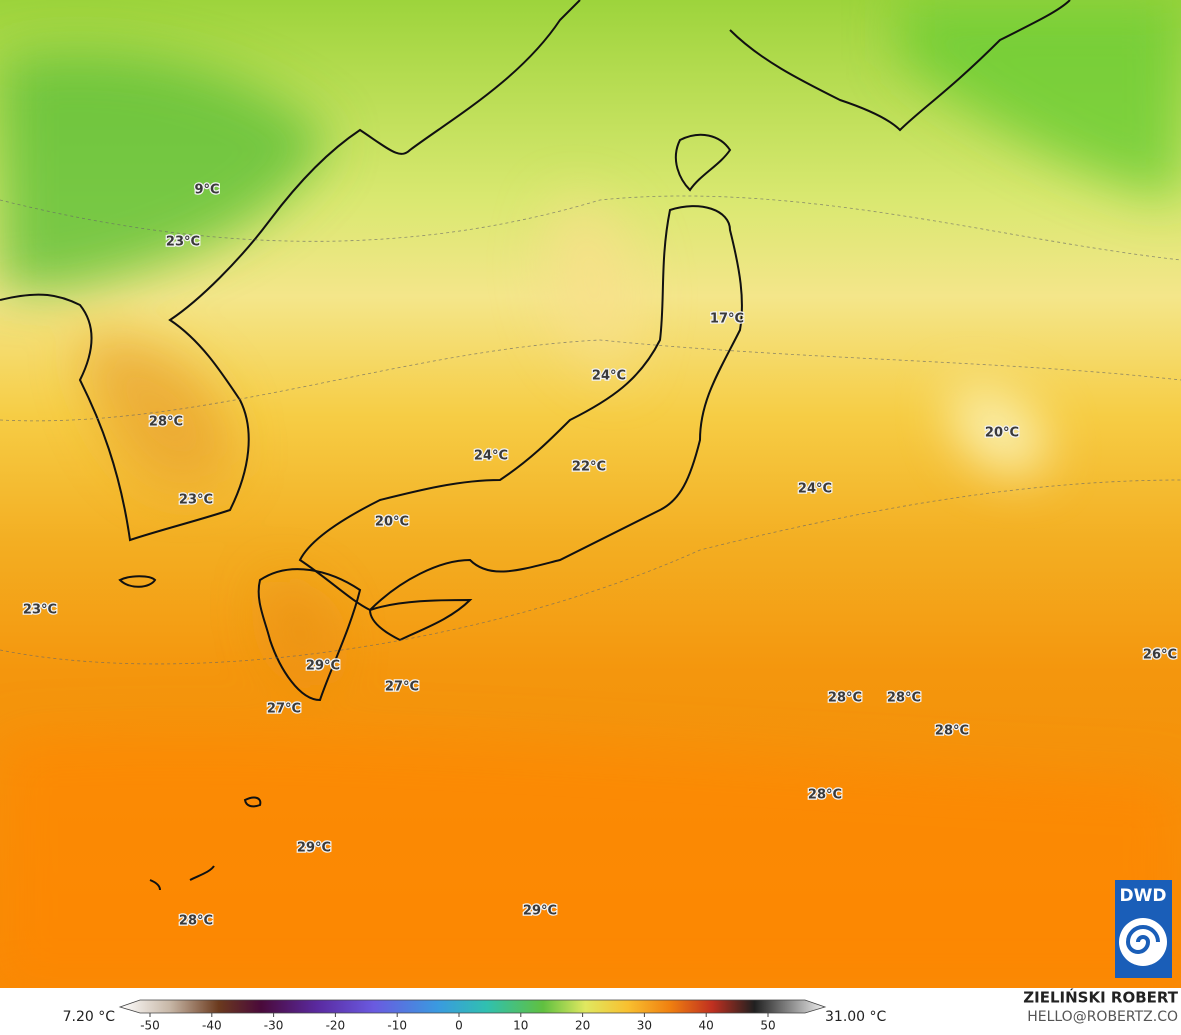  I want to click on logo-text: DWD, so click(1143, 896).